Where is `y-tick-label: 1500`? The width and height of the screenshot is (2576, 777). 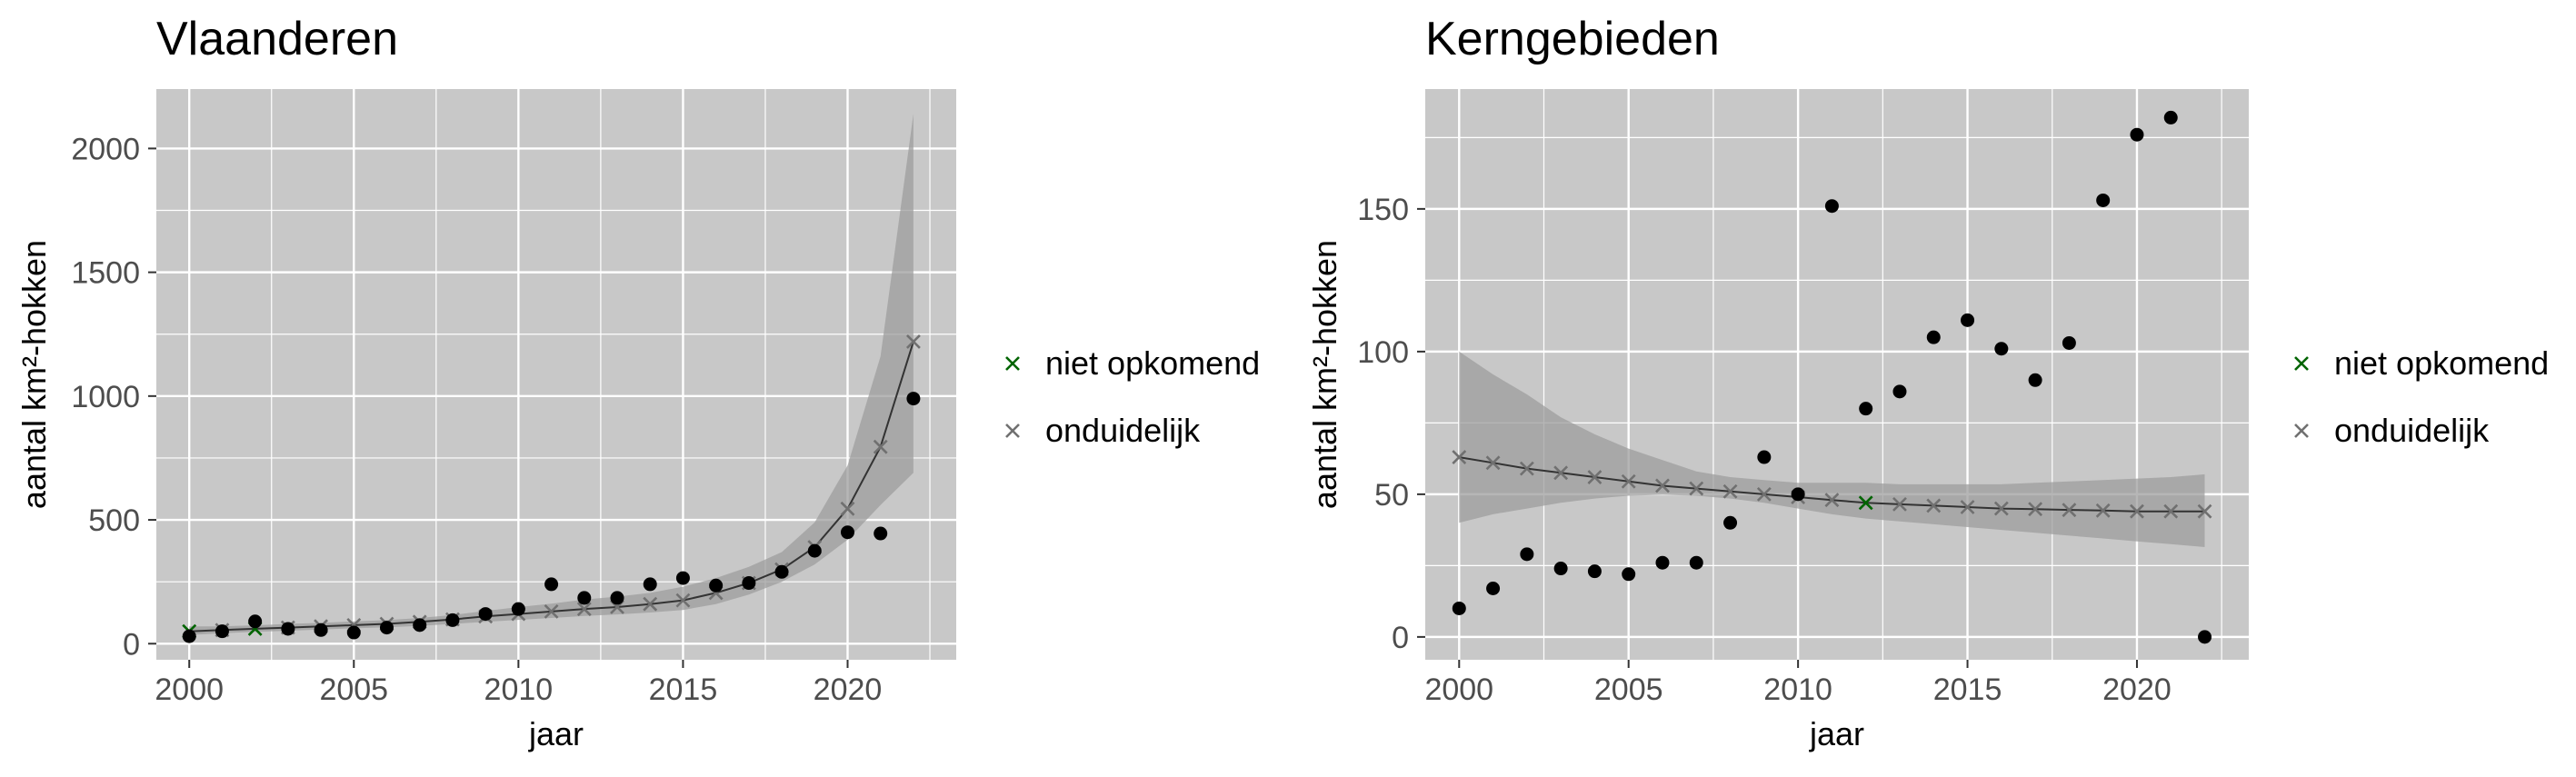 y-tick-label: 1500 is located at coordinates (105, 274).